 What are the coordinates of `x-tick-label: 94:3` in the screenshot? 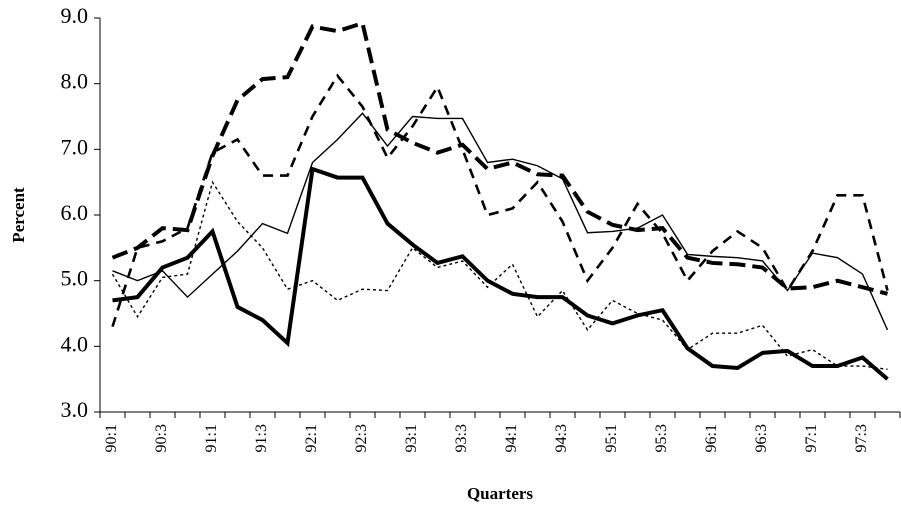 It's located at (561, 438).